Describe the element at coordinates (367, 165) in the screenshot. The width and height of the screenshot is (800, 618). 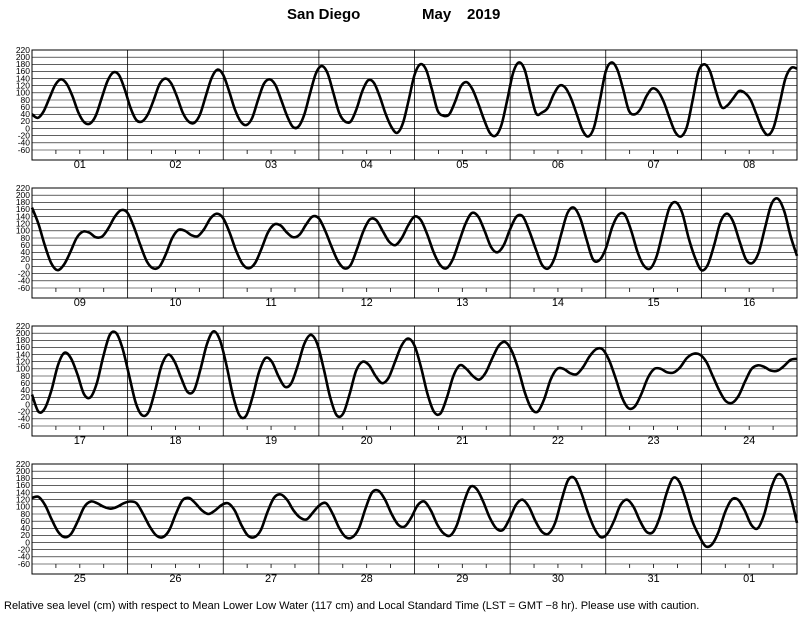
I see `x-tick-label: 04` at that location.